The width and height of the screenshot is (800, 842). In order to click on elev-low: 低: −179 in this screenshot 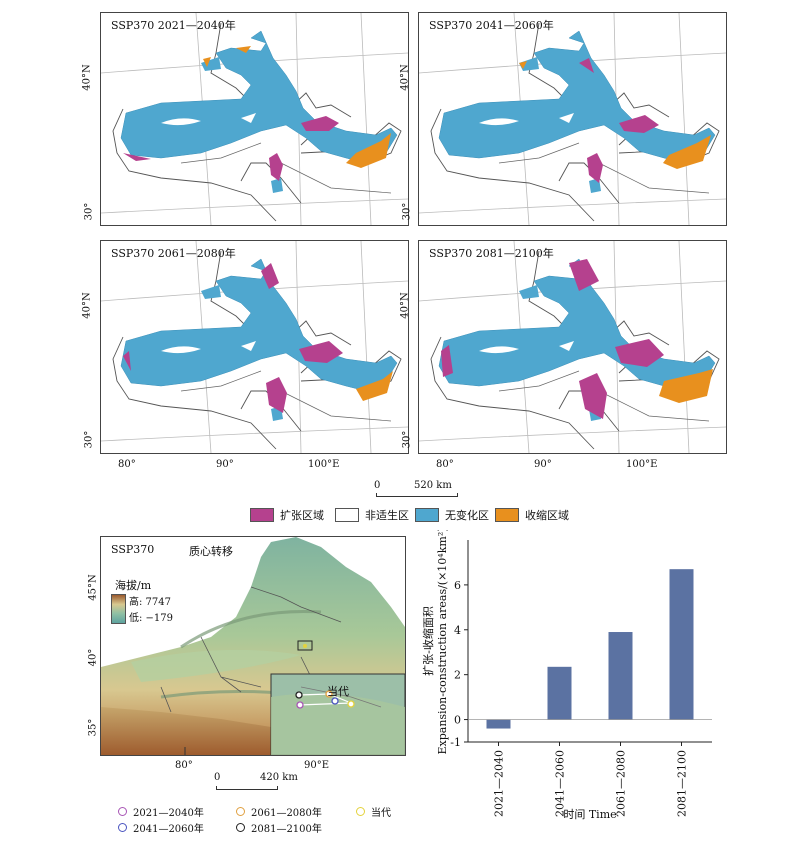, I will do `click(151, 618)`.